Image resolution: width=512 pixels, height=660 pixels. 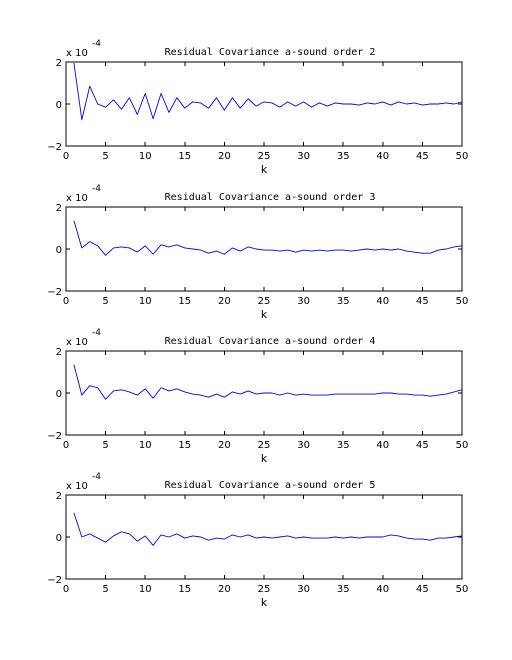 What do you see at coordinates (382, 156) in the screenshot?
I see `plot-1-xtick-label-40: 40` at bounding box center [382, 156].